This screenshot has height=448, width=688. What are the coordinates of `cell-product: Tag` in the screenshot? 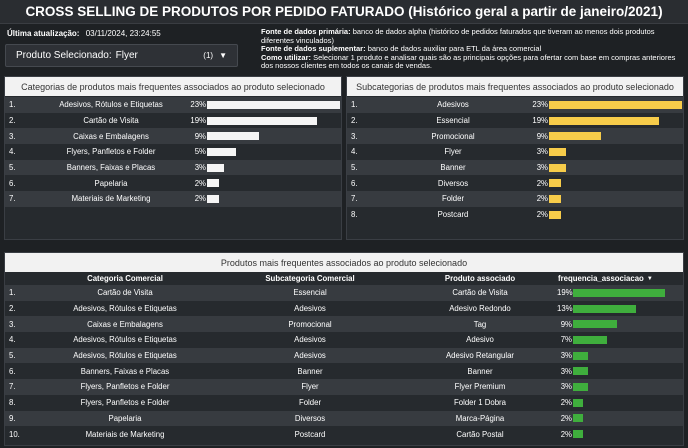 It's located at (480, 324).